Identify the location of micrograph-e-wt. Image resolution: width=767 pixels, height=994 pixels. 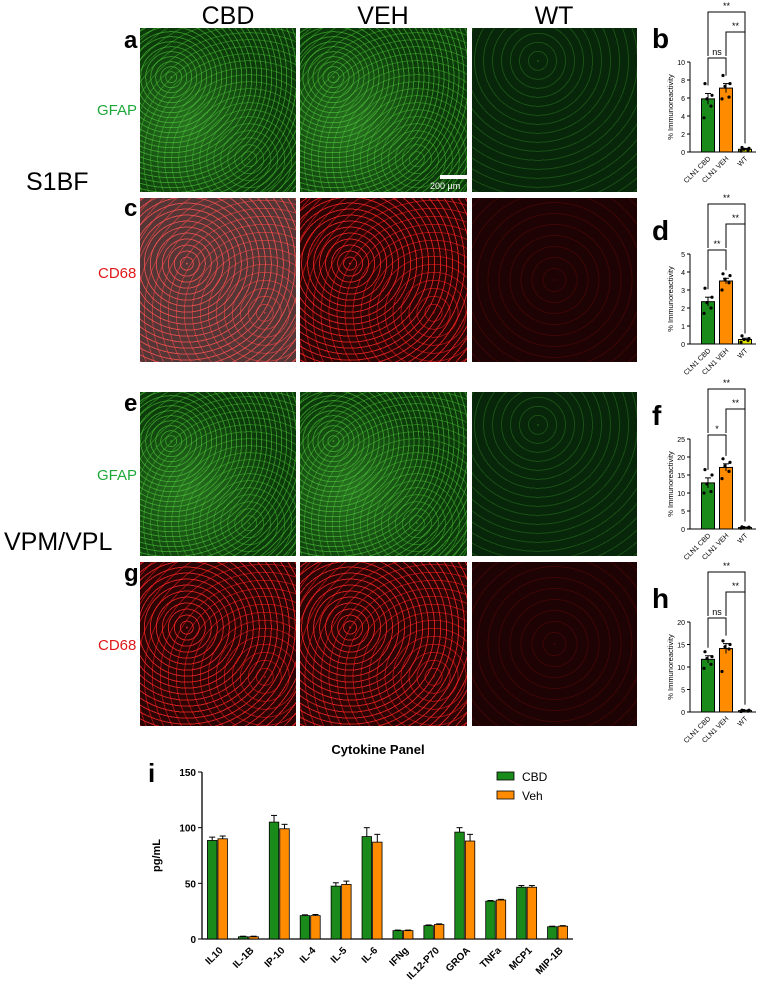
(554, 474).